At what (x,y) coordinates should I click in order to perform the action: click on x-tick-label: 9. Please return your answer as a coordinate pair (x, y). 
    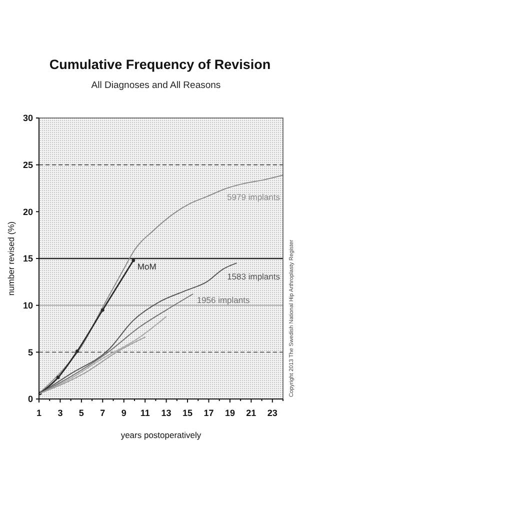
    Looking at the image, I should click on (123, 413).